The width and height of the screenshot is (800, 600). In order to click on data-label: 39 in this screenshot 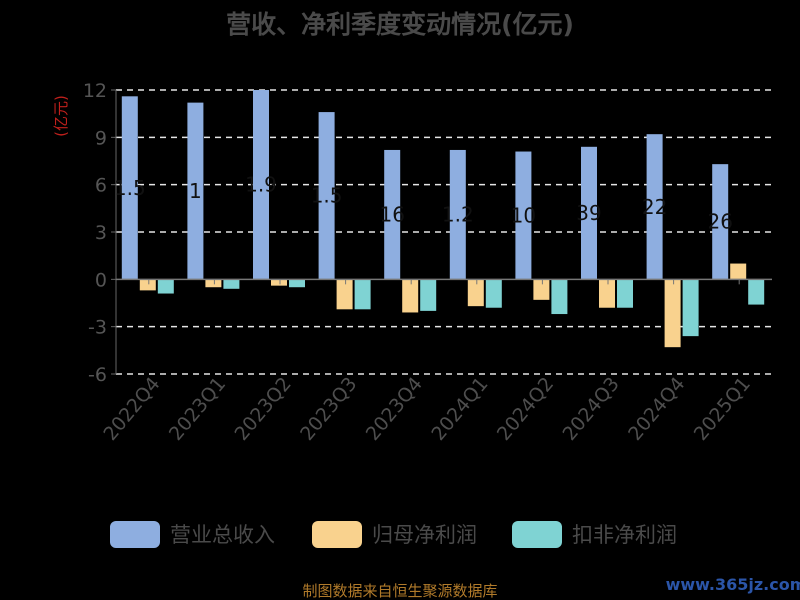, I will do `click(588, 213)`.